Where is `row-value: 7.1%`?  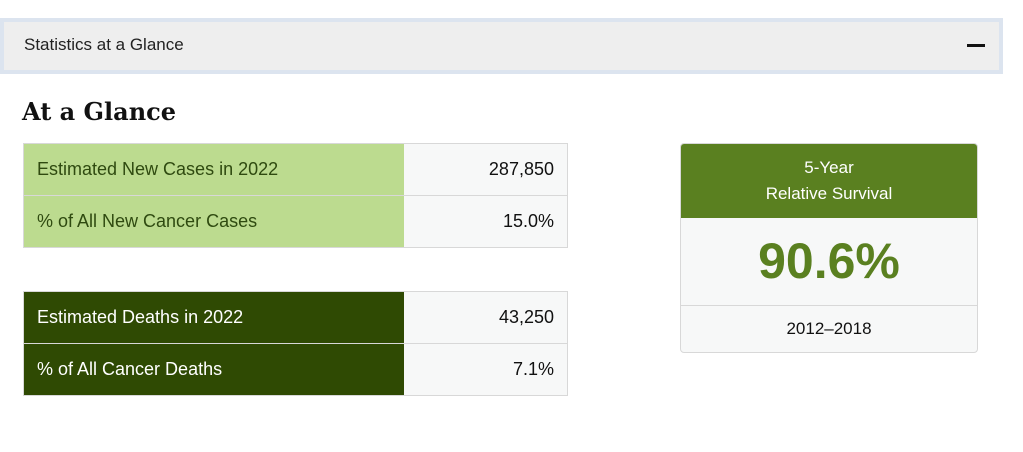
row-value: 7.1% is located at coordinates (486, 369).